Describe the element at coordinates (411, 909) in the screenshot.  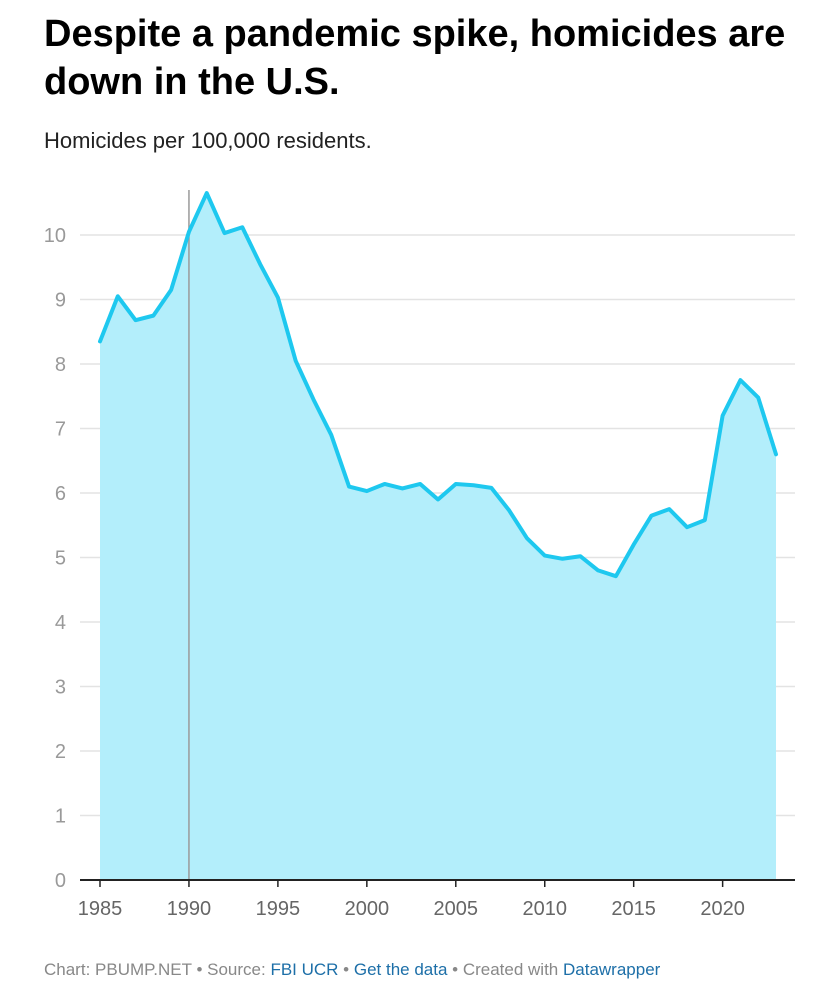
I see `x-axis-tick-labels: 1985 1990 1995 2000 2005 2010 2015 2020` at that location.